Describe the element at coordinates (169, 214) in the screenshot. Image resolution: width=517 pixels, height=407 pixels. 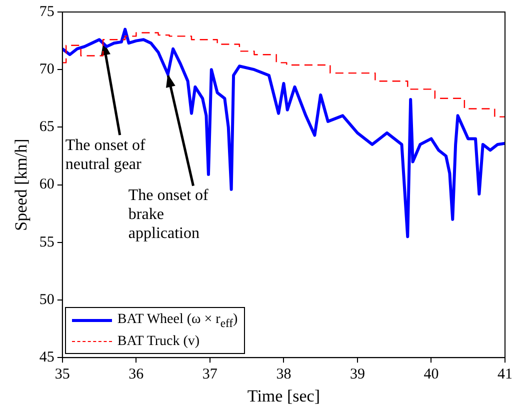
I see `annotation: The onset of brake application` at that location.